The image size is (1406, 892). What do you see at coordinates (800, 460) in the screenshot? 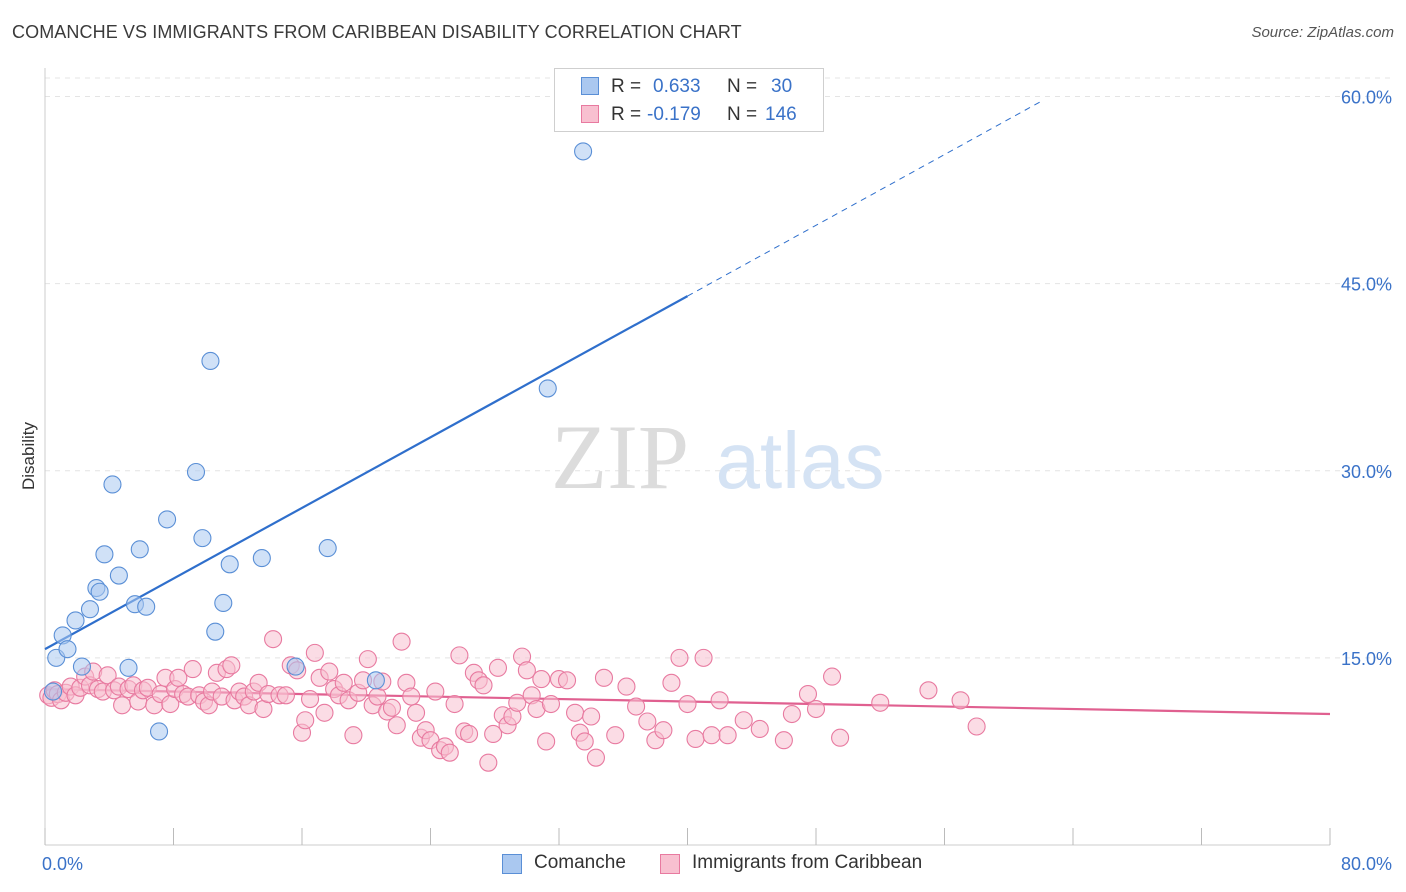
I see `watermark-atlas: atlas` at bounding box center [800, 460].